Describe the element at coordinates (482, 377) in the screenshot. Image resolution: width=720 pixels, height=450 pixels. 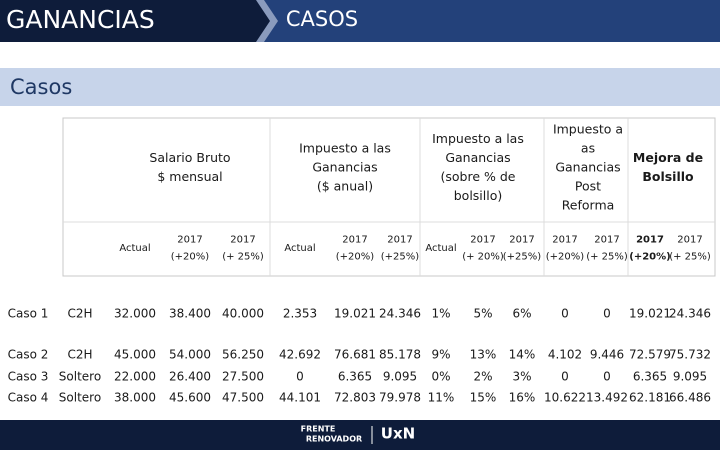
I see `cell: 2%` at that location.